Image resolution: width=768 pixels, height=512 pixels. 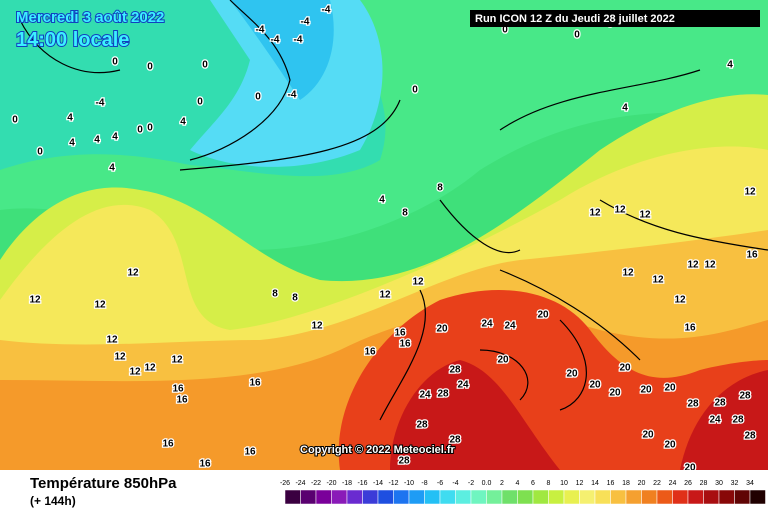 I want to click on scale-label: -2, so click(x=471, y=483).